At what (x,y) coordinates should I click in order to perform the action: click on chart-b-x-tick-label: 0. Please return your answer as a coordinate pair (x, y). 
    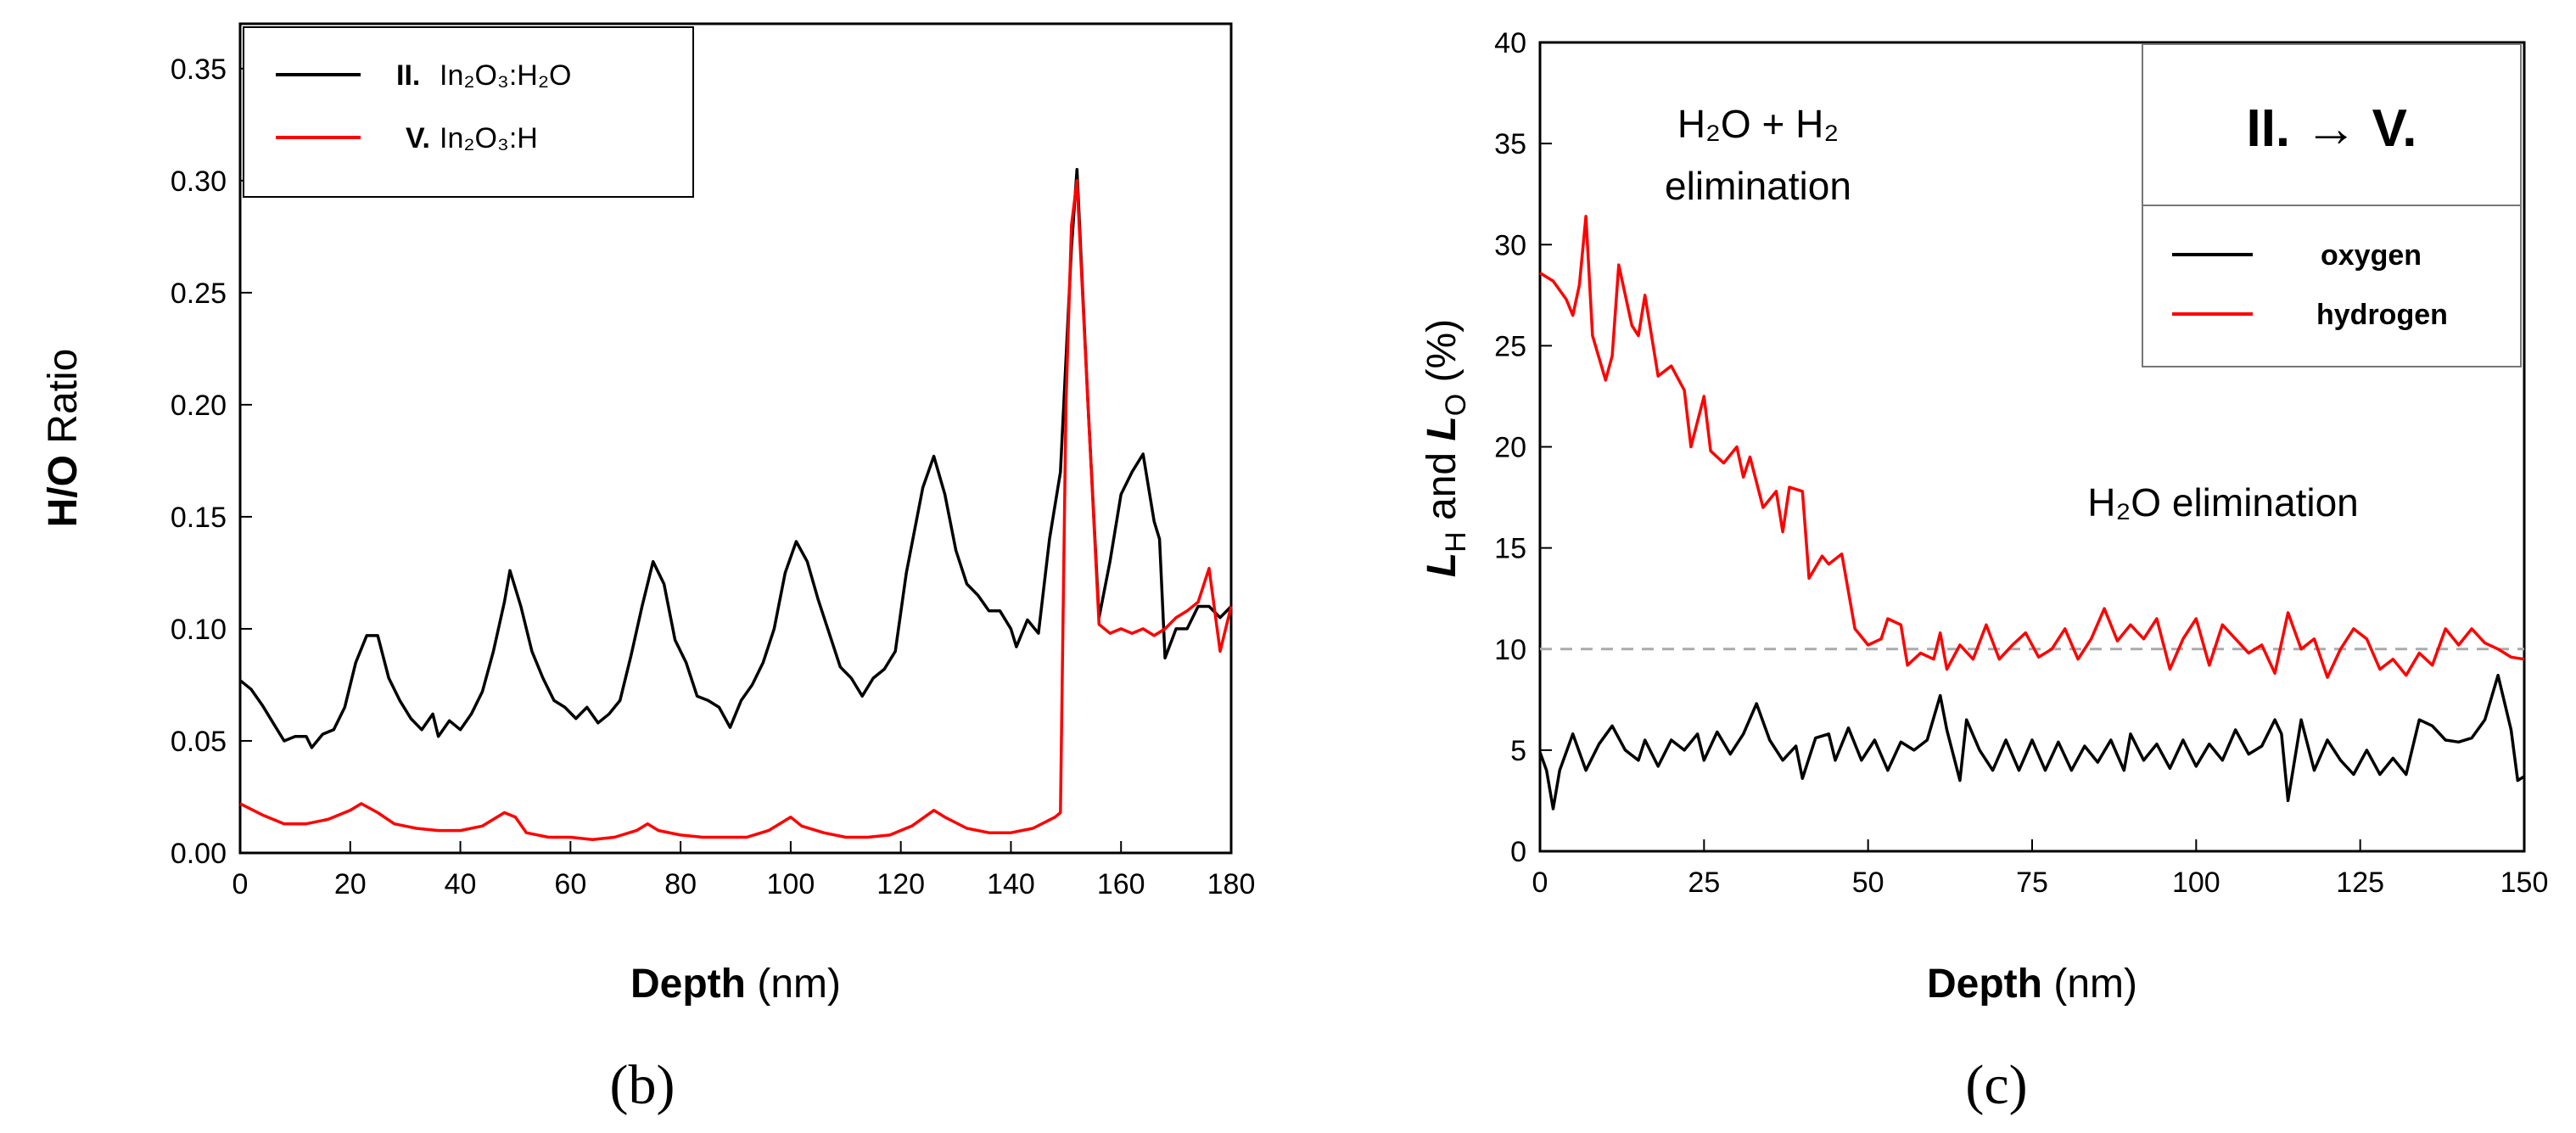
    Looking at the image, I should click on (240, 884).